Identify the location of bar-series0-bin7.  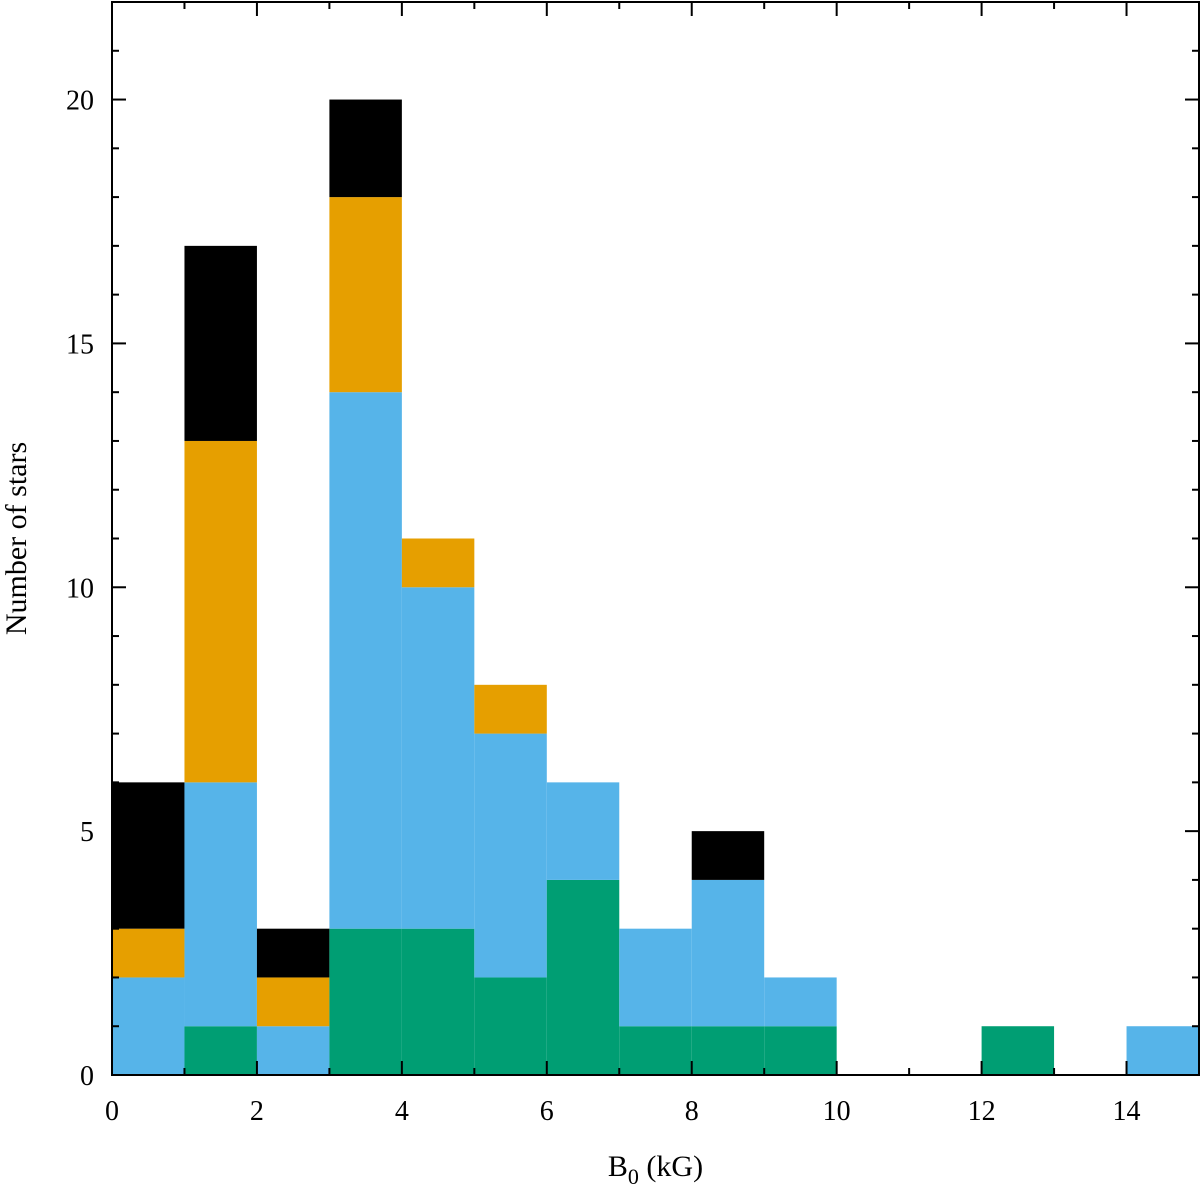
(655, 1050).